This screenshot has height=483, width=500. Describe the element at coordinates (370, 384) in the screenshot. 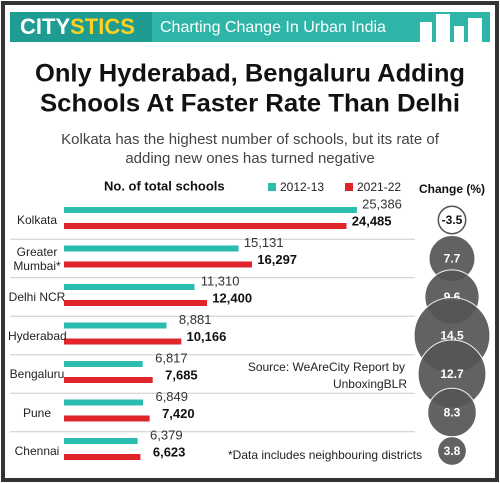

I see `source: UnboxingBLR` at that location.